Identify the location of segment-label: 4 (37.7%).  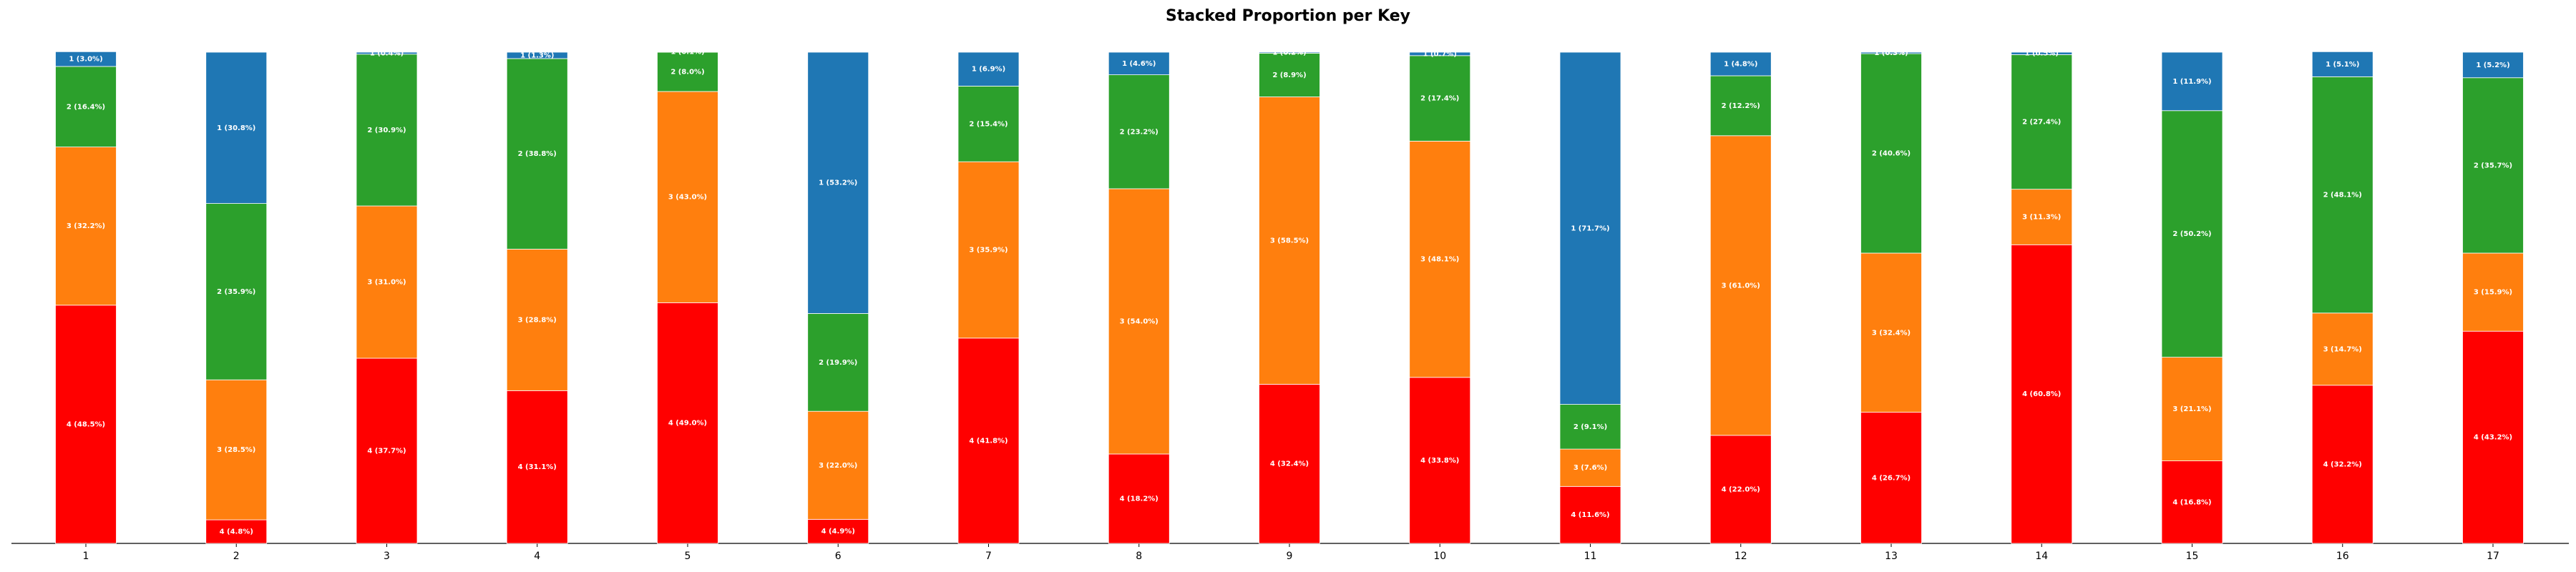
(386, 451).